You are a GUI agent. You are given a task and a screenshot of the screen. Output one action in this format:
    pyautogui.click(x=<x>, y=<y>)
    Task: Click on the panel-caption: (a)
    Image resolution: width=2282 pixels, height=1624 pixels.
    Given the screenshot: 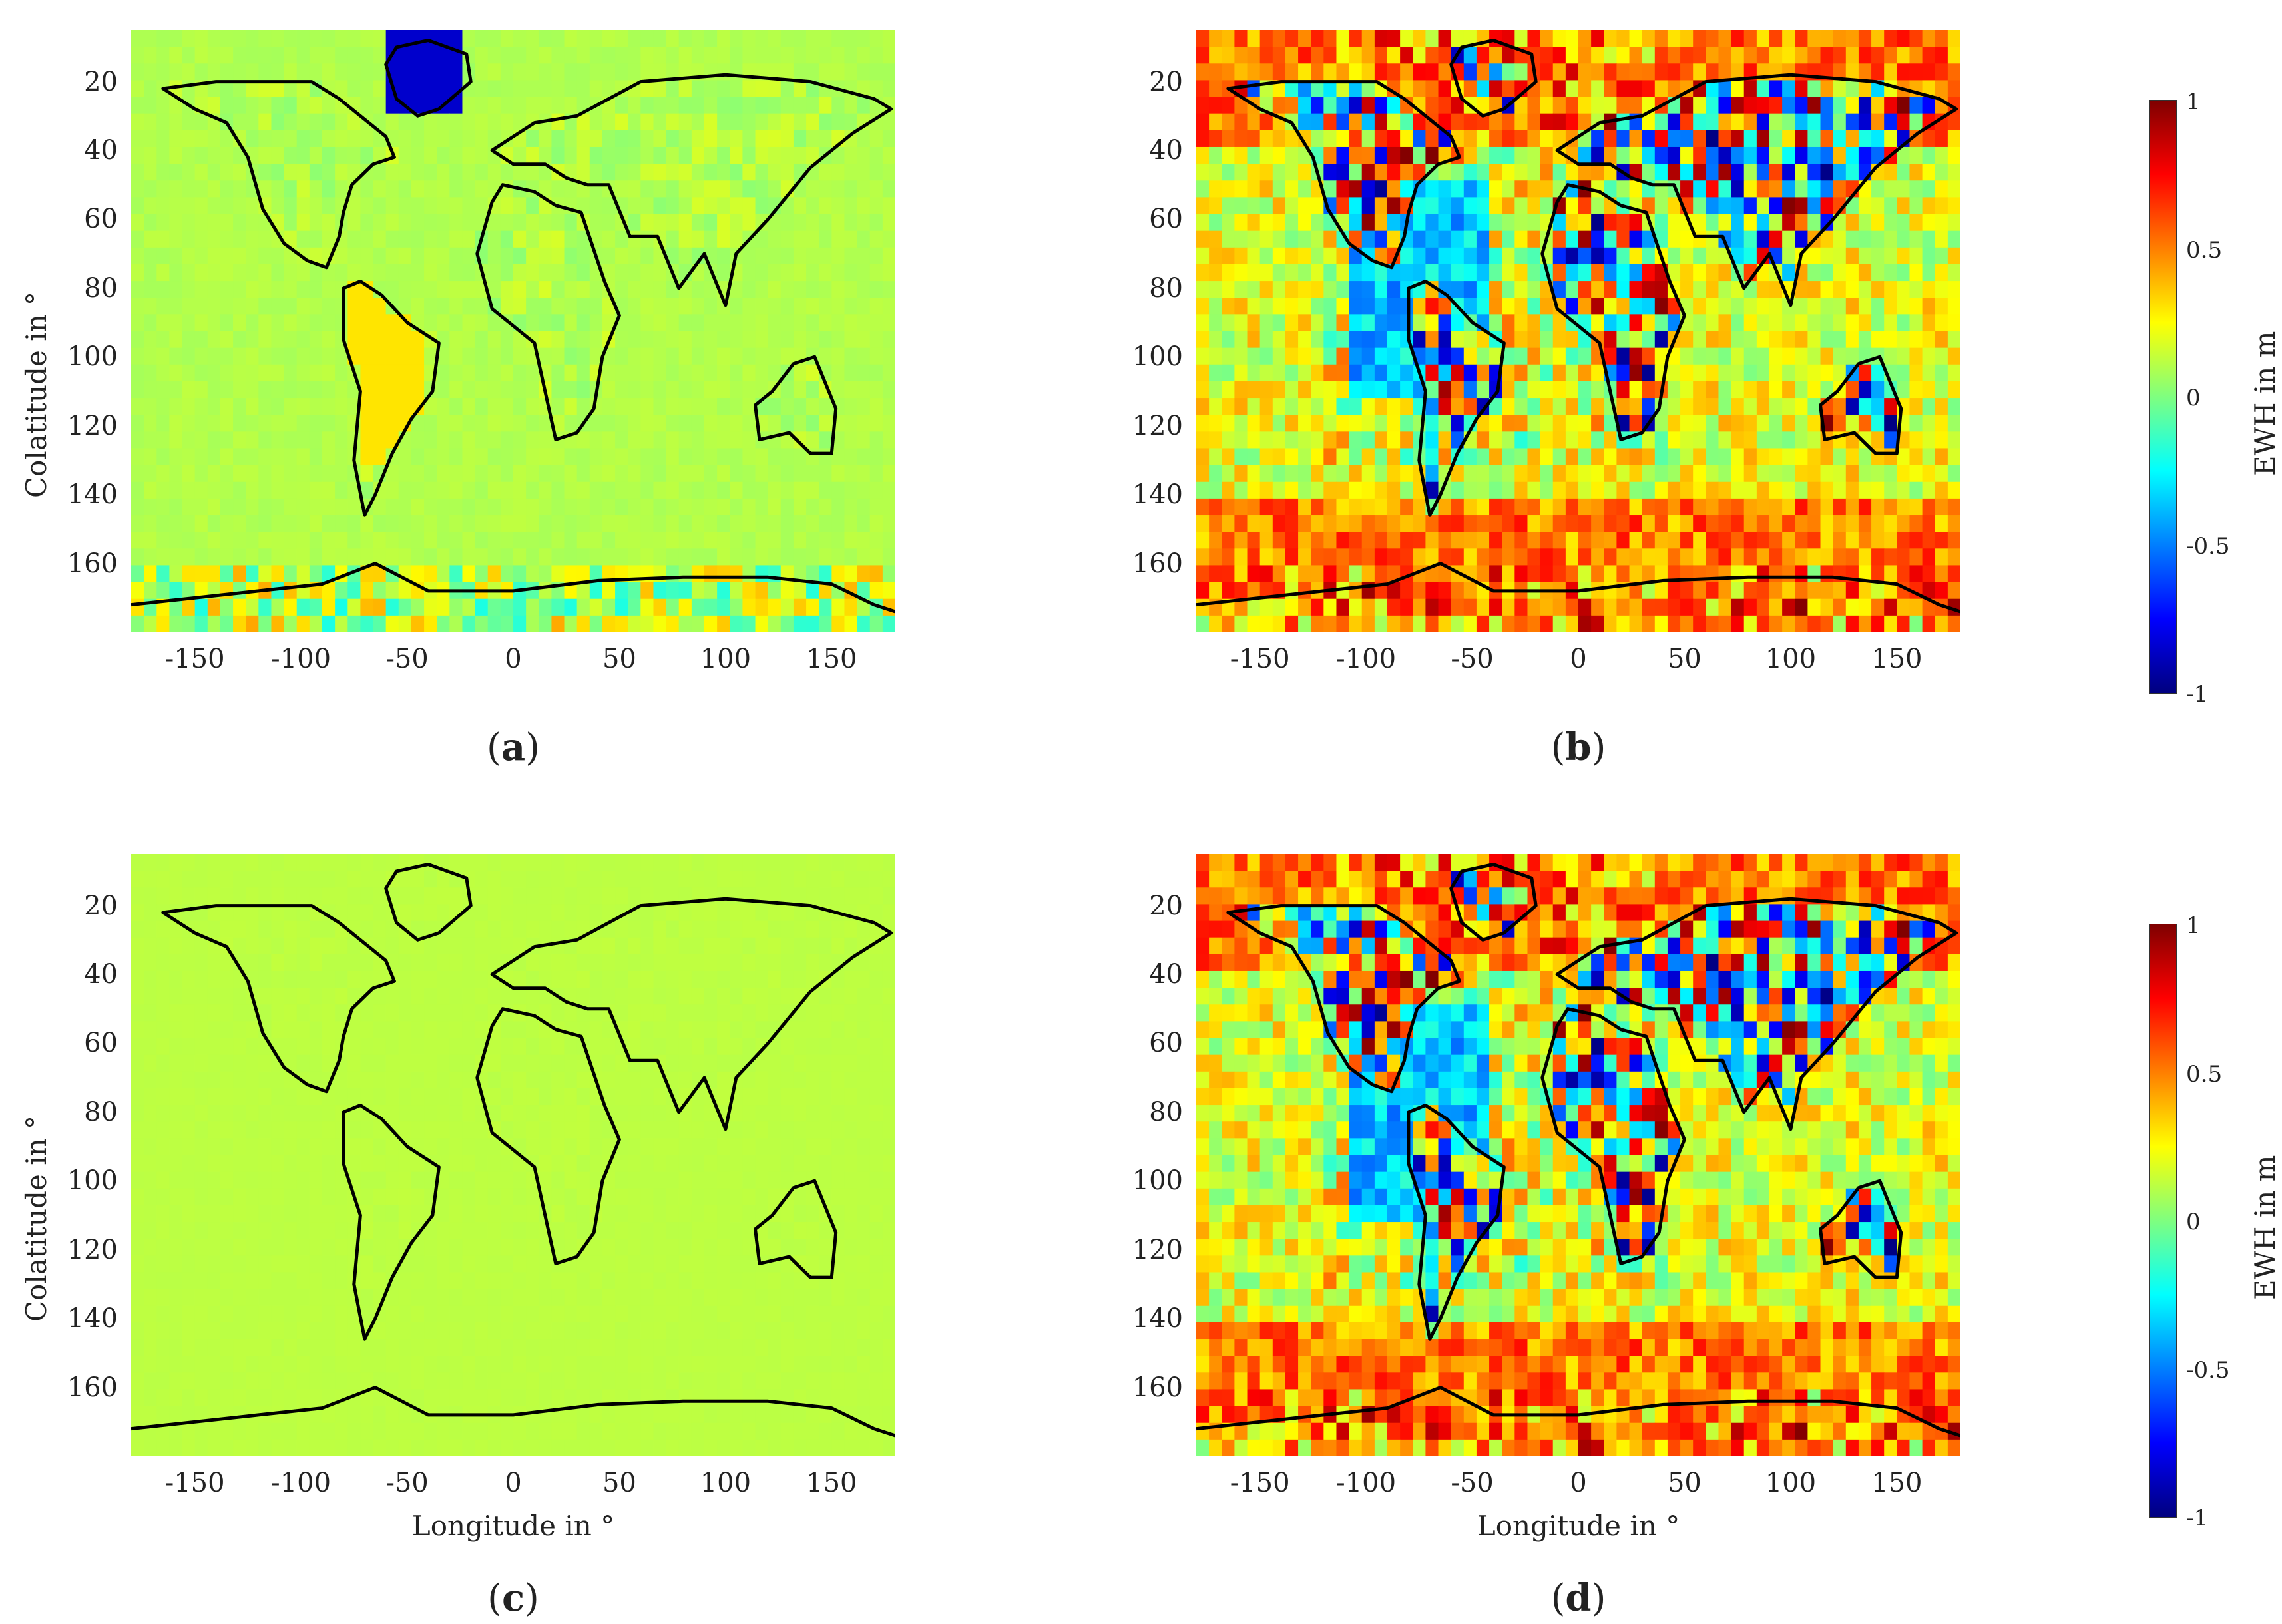 What is the action you would take?
    pyautogui.click(x=513, y=747)
    